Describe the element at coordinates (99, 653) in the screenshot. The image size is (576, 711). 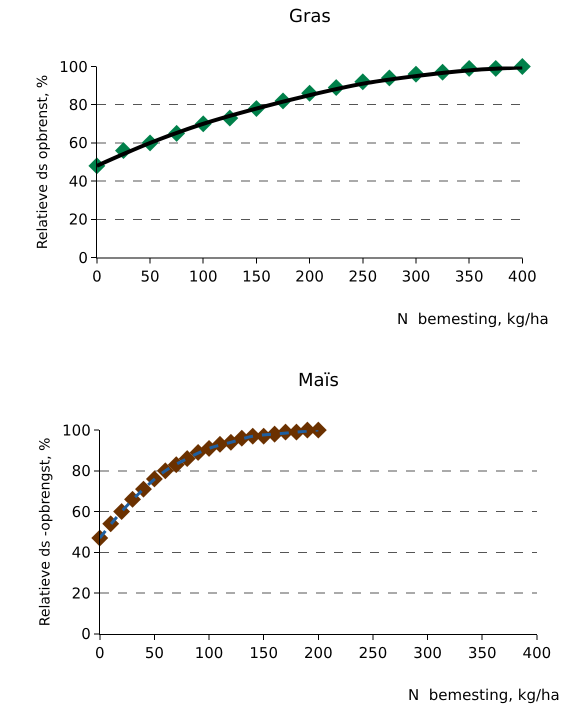
I see `x-tick-label: 0` at that location.